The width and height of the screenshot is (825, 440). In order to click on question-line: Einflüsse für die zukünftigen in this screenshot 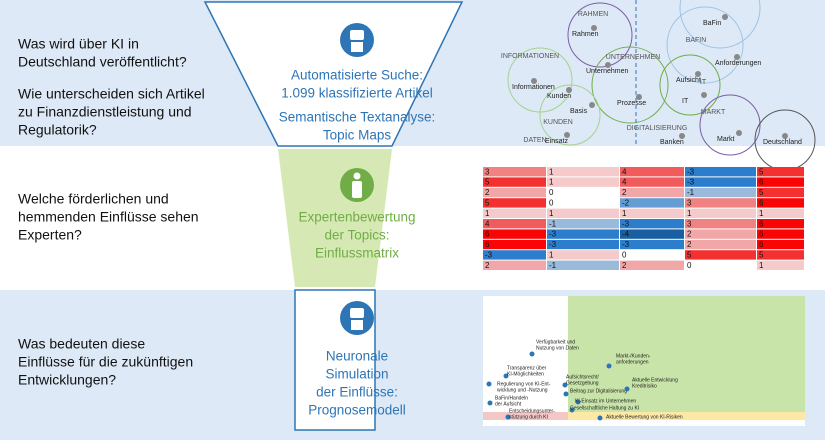, I will do `click(105, 362)`.